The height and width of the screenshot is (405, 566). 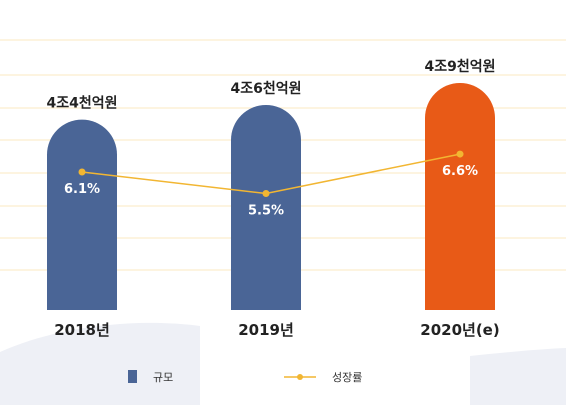 What do you see at coordinates (265, 89) in the screenshot?
I see `bar-value-label-1: 4조6천억원` at bounding box center [265, 89].